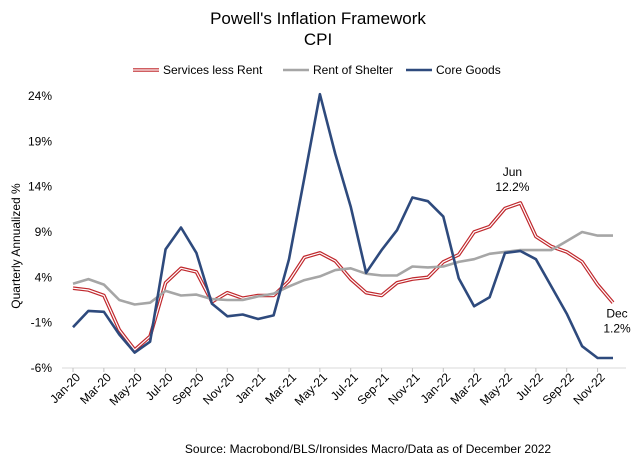  I want to click on chart-title: Powell's Inflation Framework, so click(318, 18).